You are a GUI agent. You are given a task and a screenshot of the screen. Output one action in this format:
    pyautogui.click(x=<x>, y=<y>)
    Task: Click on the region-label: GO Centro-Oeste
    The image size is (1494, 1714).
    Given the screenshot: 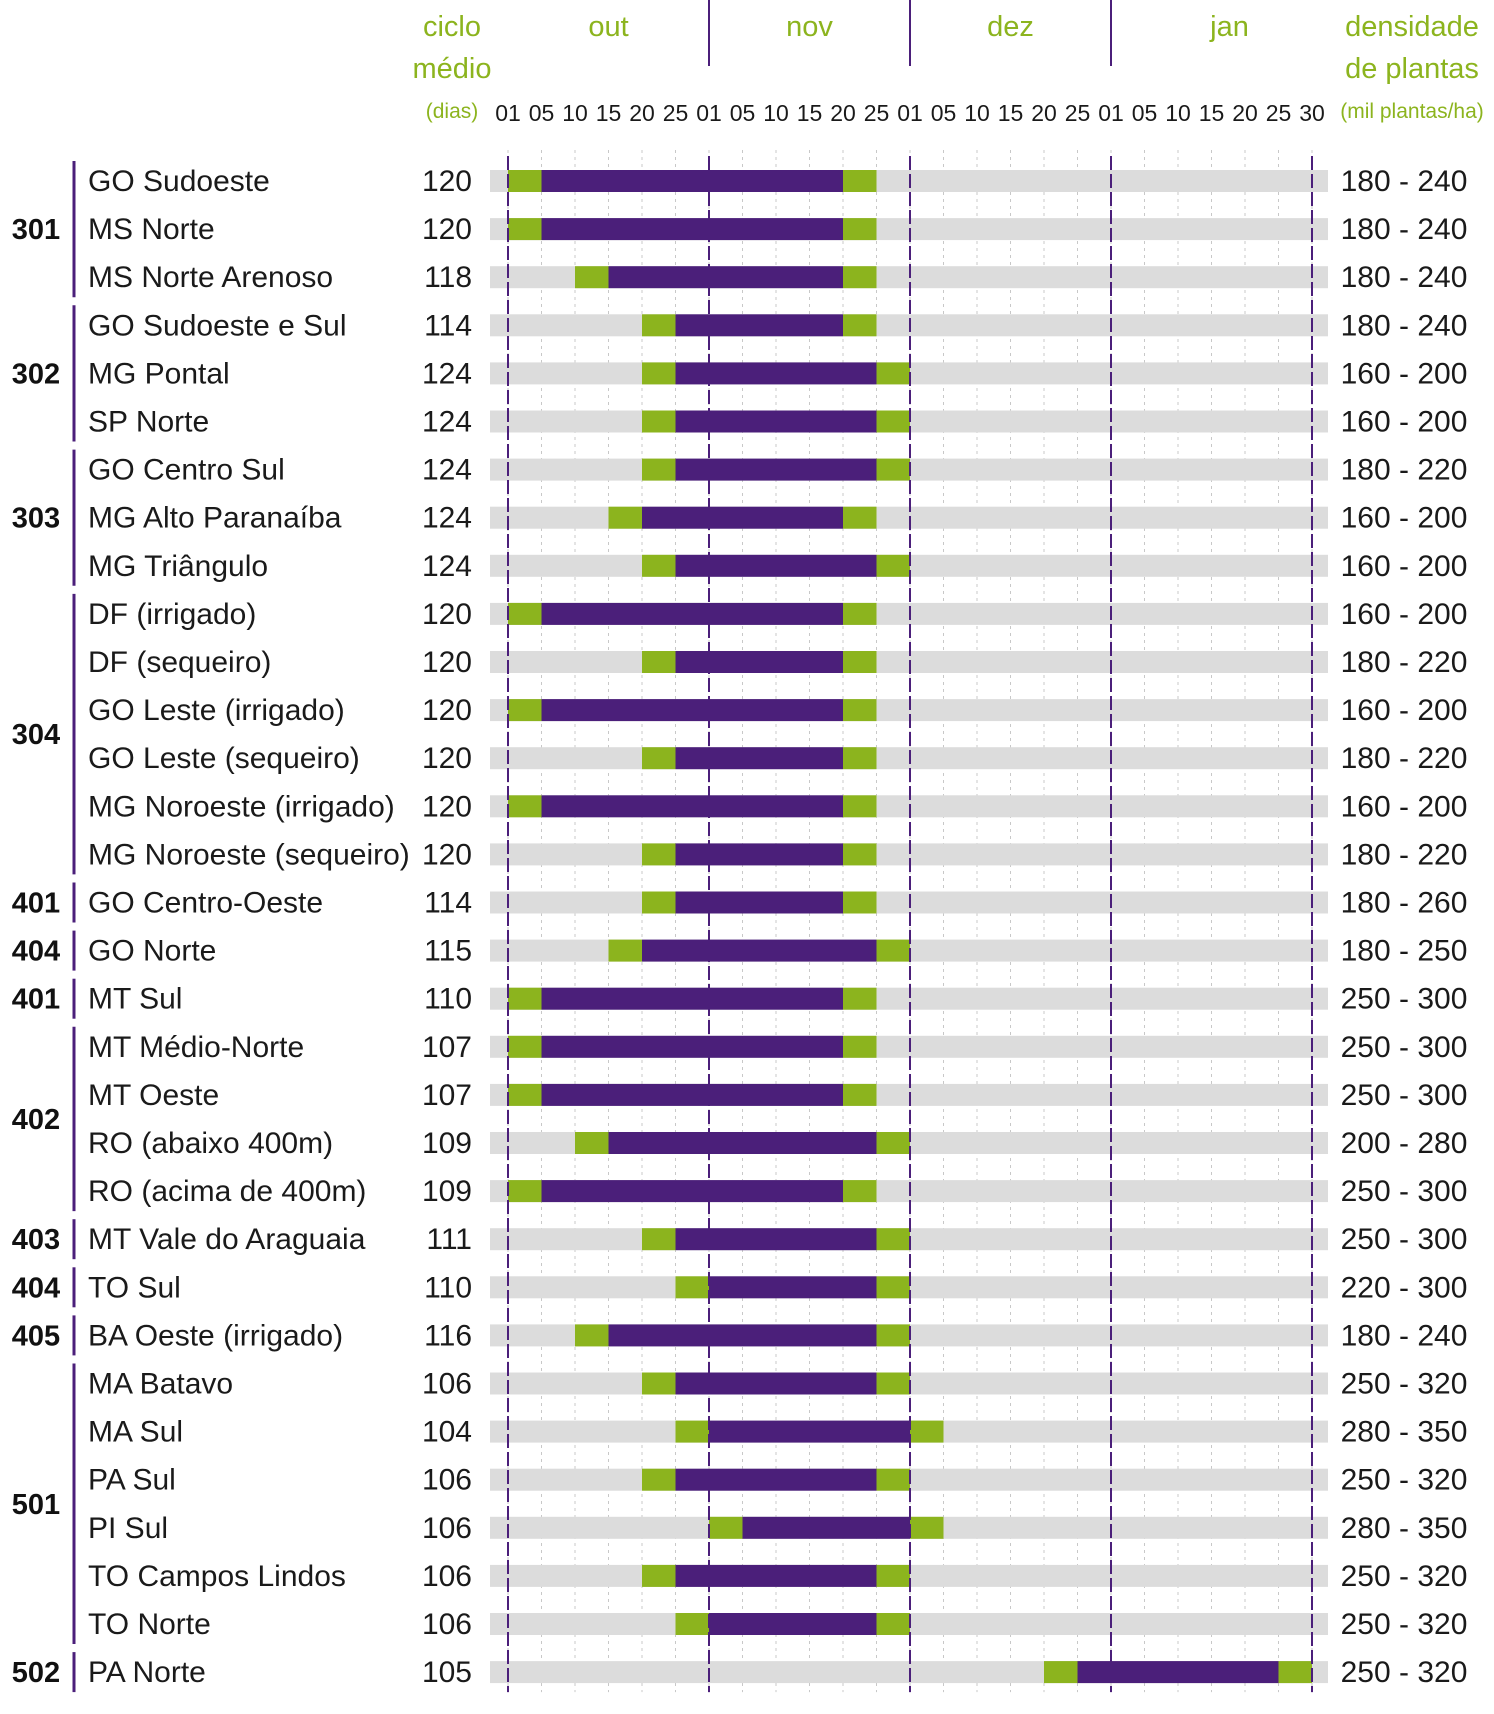 What is the action you would take?
    pyautogui.click(x=205, y=903)
    